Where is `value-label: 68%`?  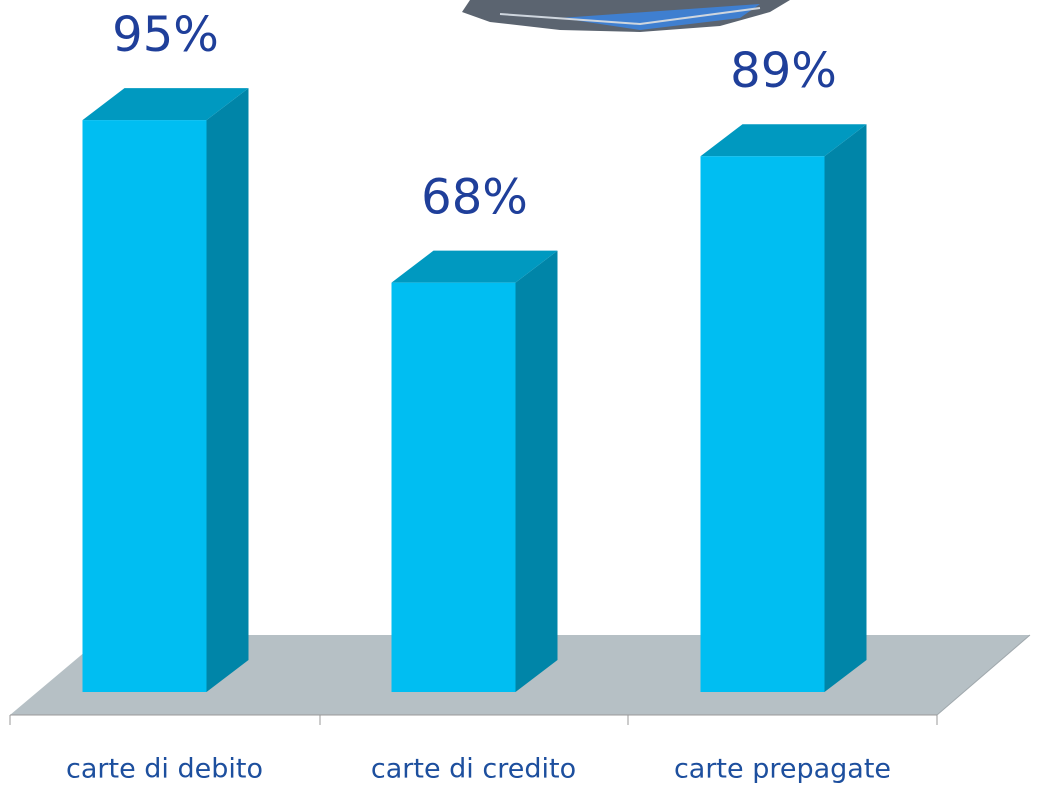 value-label: 68% is located at coordinates (474, 198).